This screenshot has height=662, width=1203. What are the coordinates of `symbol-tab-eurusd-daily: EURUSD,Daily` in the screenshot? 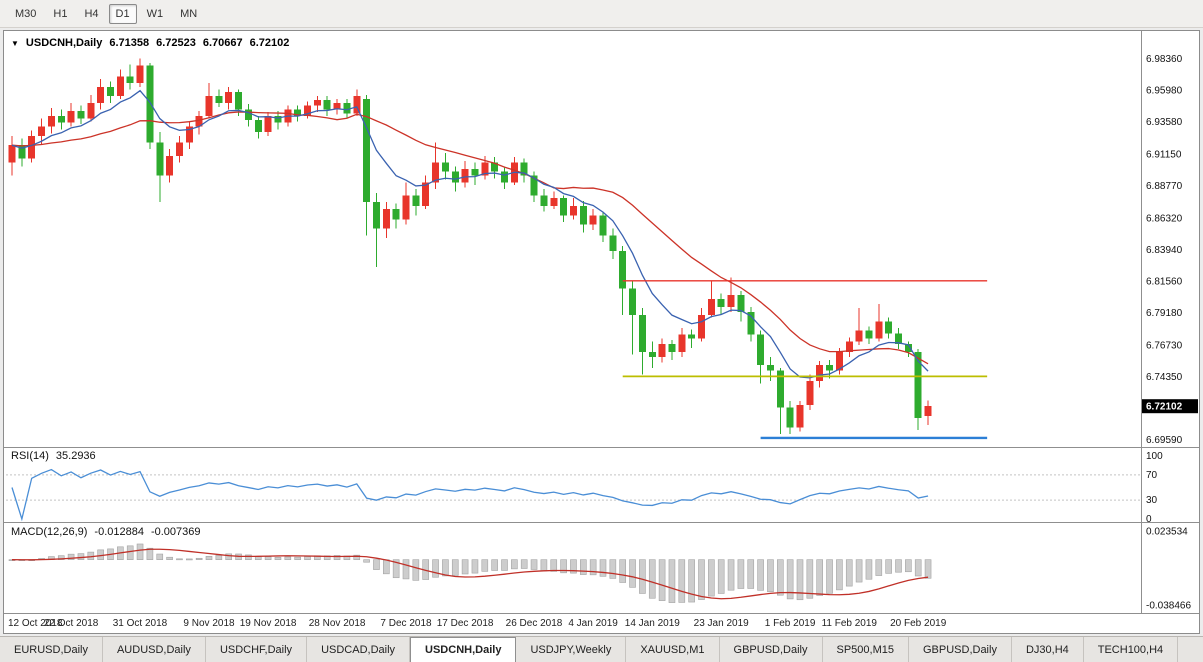 It's located at (51, 649).